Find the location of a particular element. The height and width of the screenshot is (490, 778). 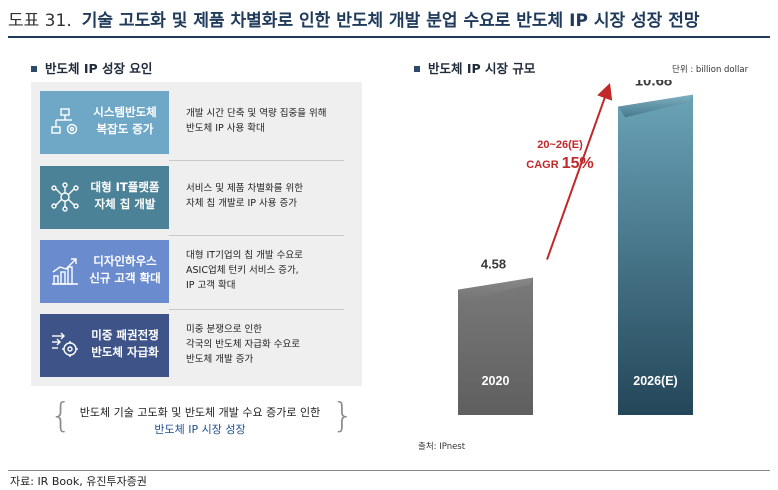

factor-label: 미중 패권전쟁 반도체 자급화 is located at coordinates (125, 344).